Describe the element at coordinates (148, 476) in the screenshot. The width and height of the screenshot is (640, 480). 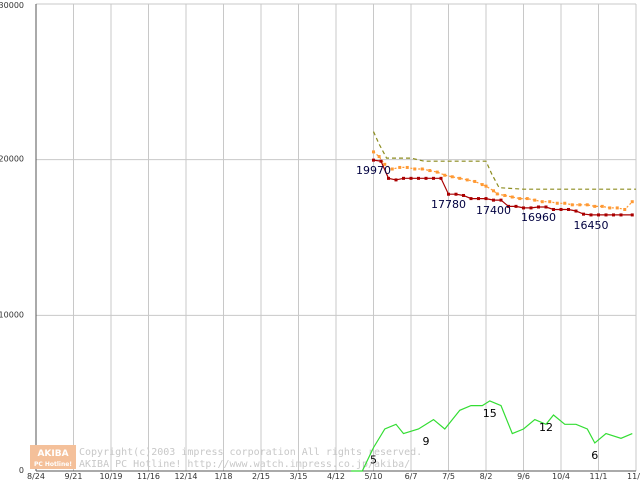
I see `x-tick-label: 11/16` at that location.